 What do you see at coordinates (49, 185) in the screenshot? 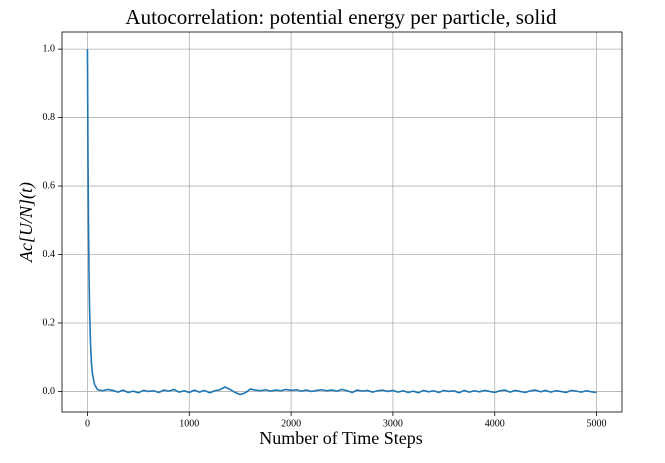
I see `y-tick-label: 0.6` at bounding box center [49, 185].